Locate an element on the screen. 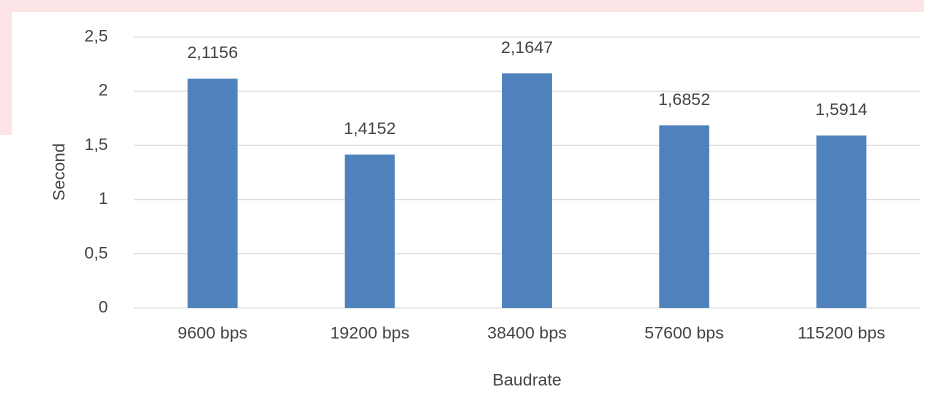 Image resolution: width=936 pixels, height=419 pixels. x-tick-label: 115200 bps is located at coordinates (842, 332).